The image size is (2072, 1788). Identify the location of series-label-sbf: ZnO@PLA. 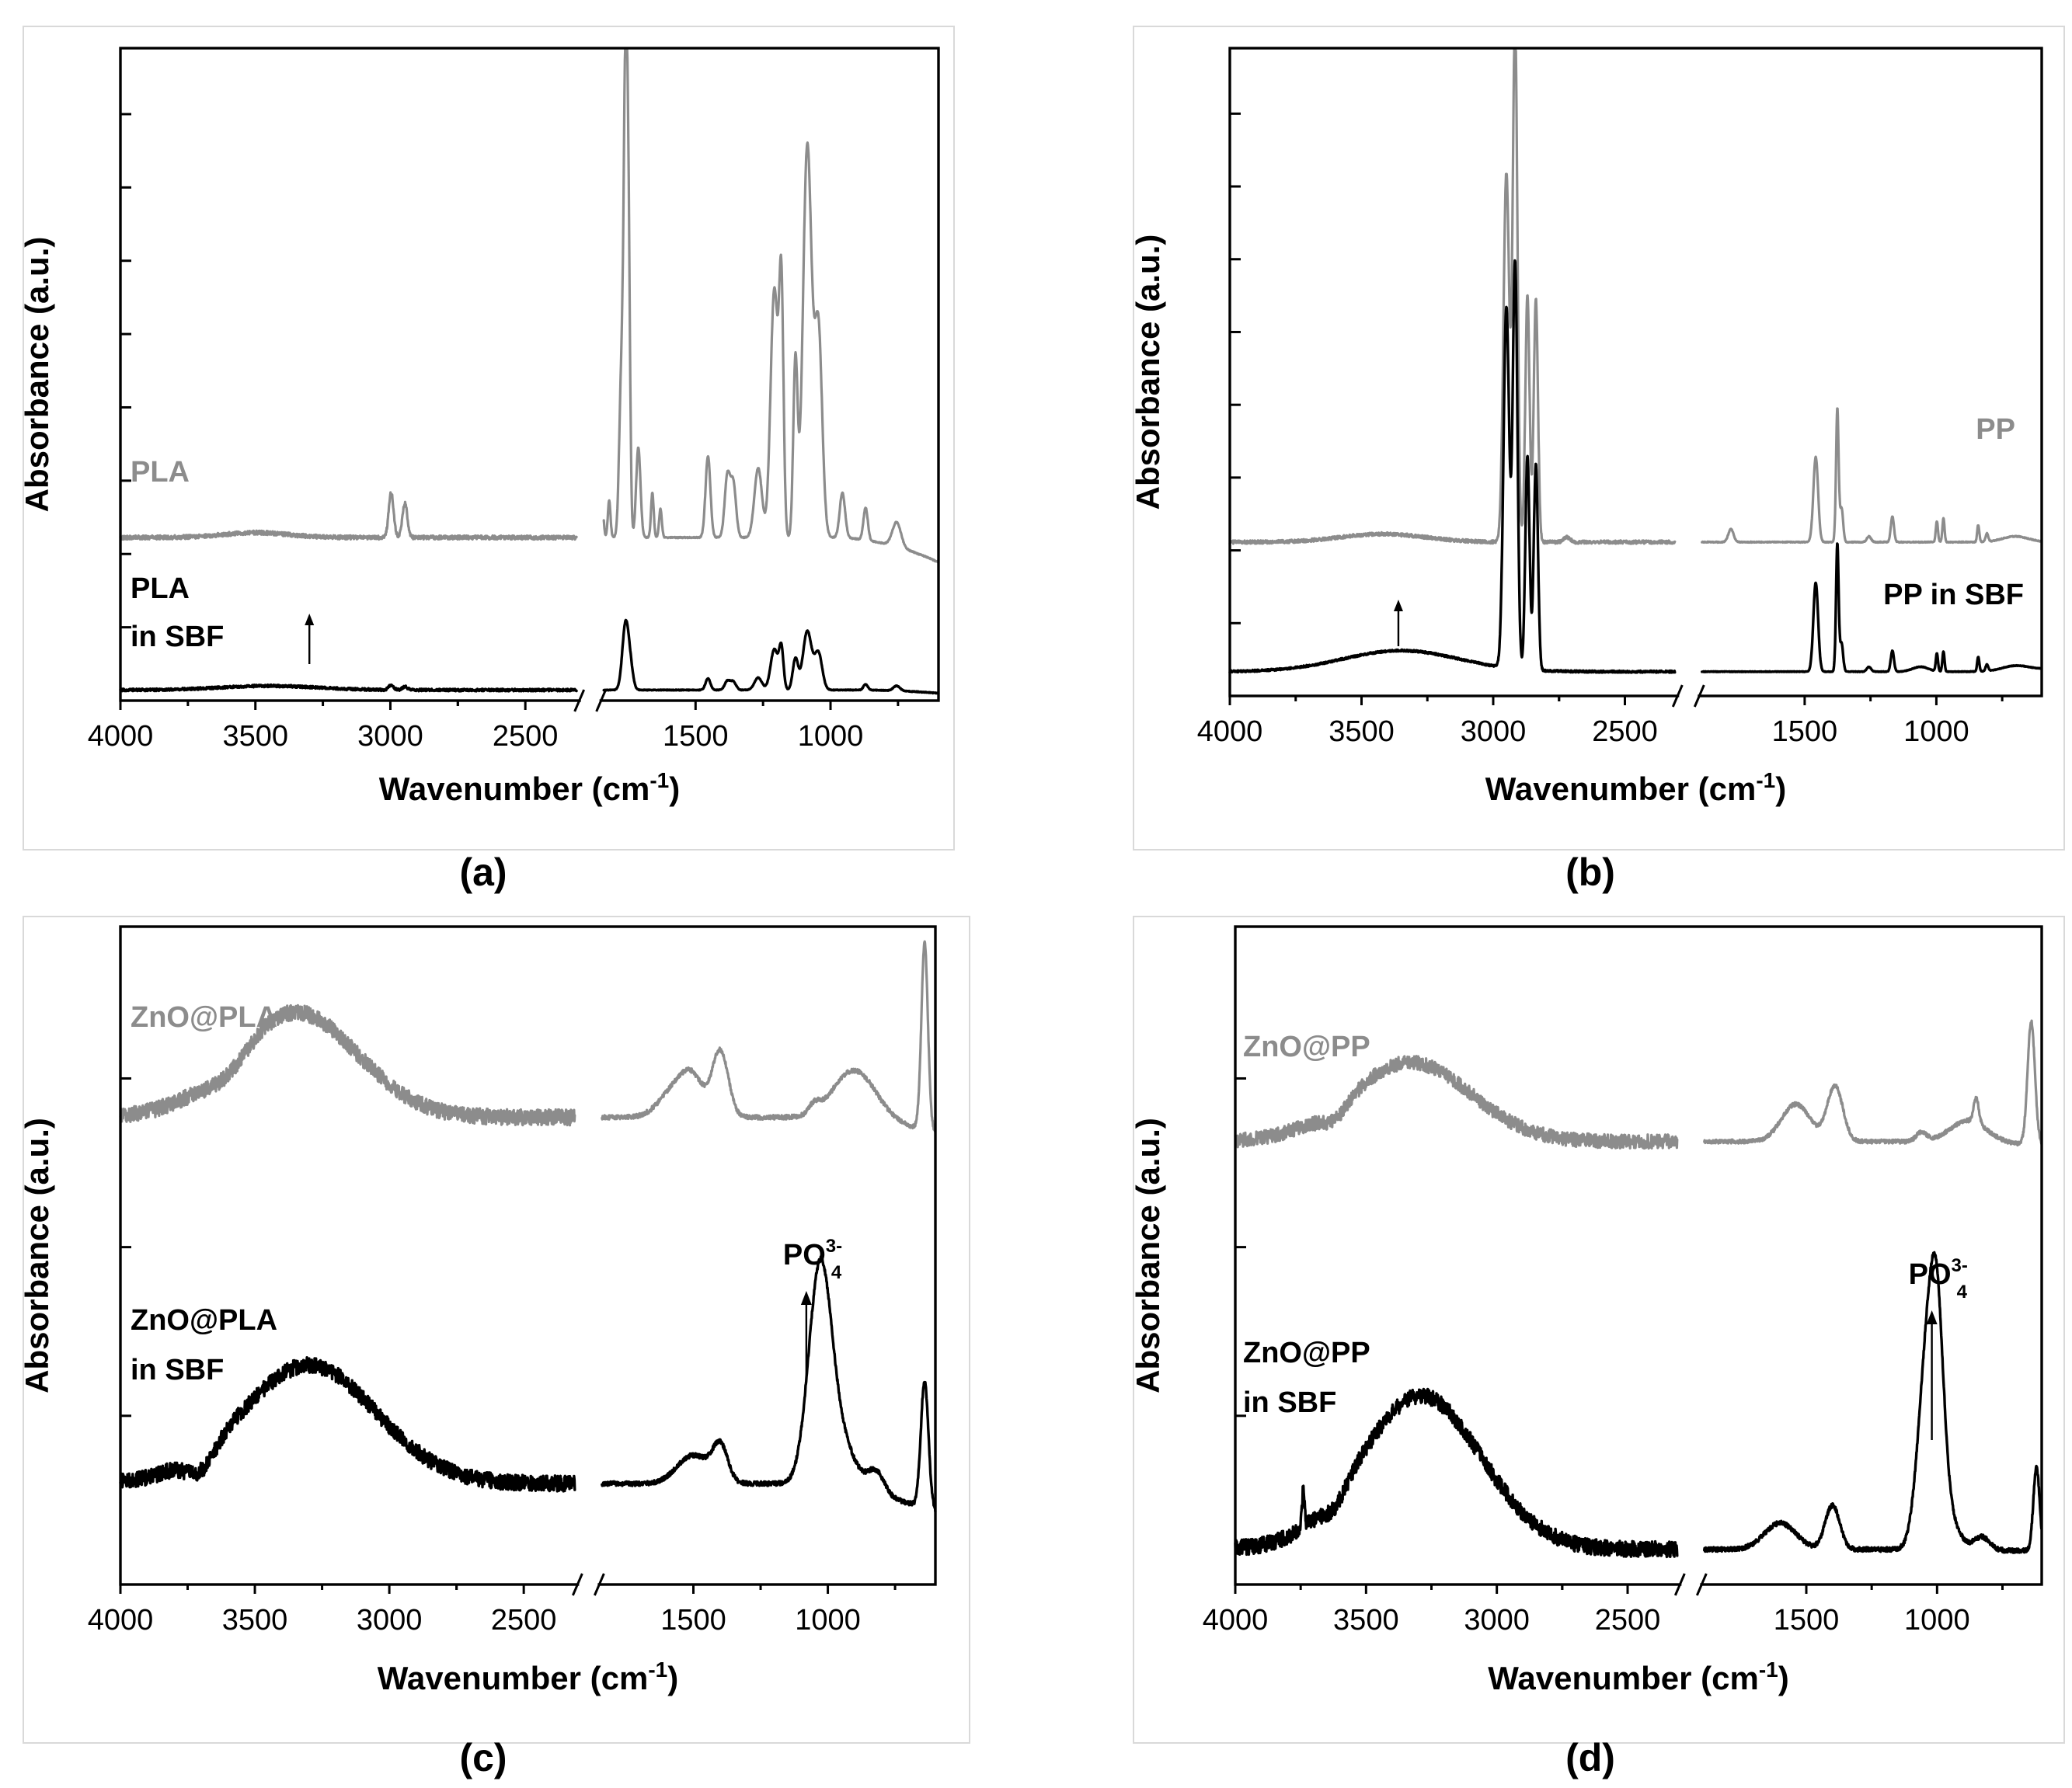
(204, 1320).